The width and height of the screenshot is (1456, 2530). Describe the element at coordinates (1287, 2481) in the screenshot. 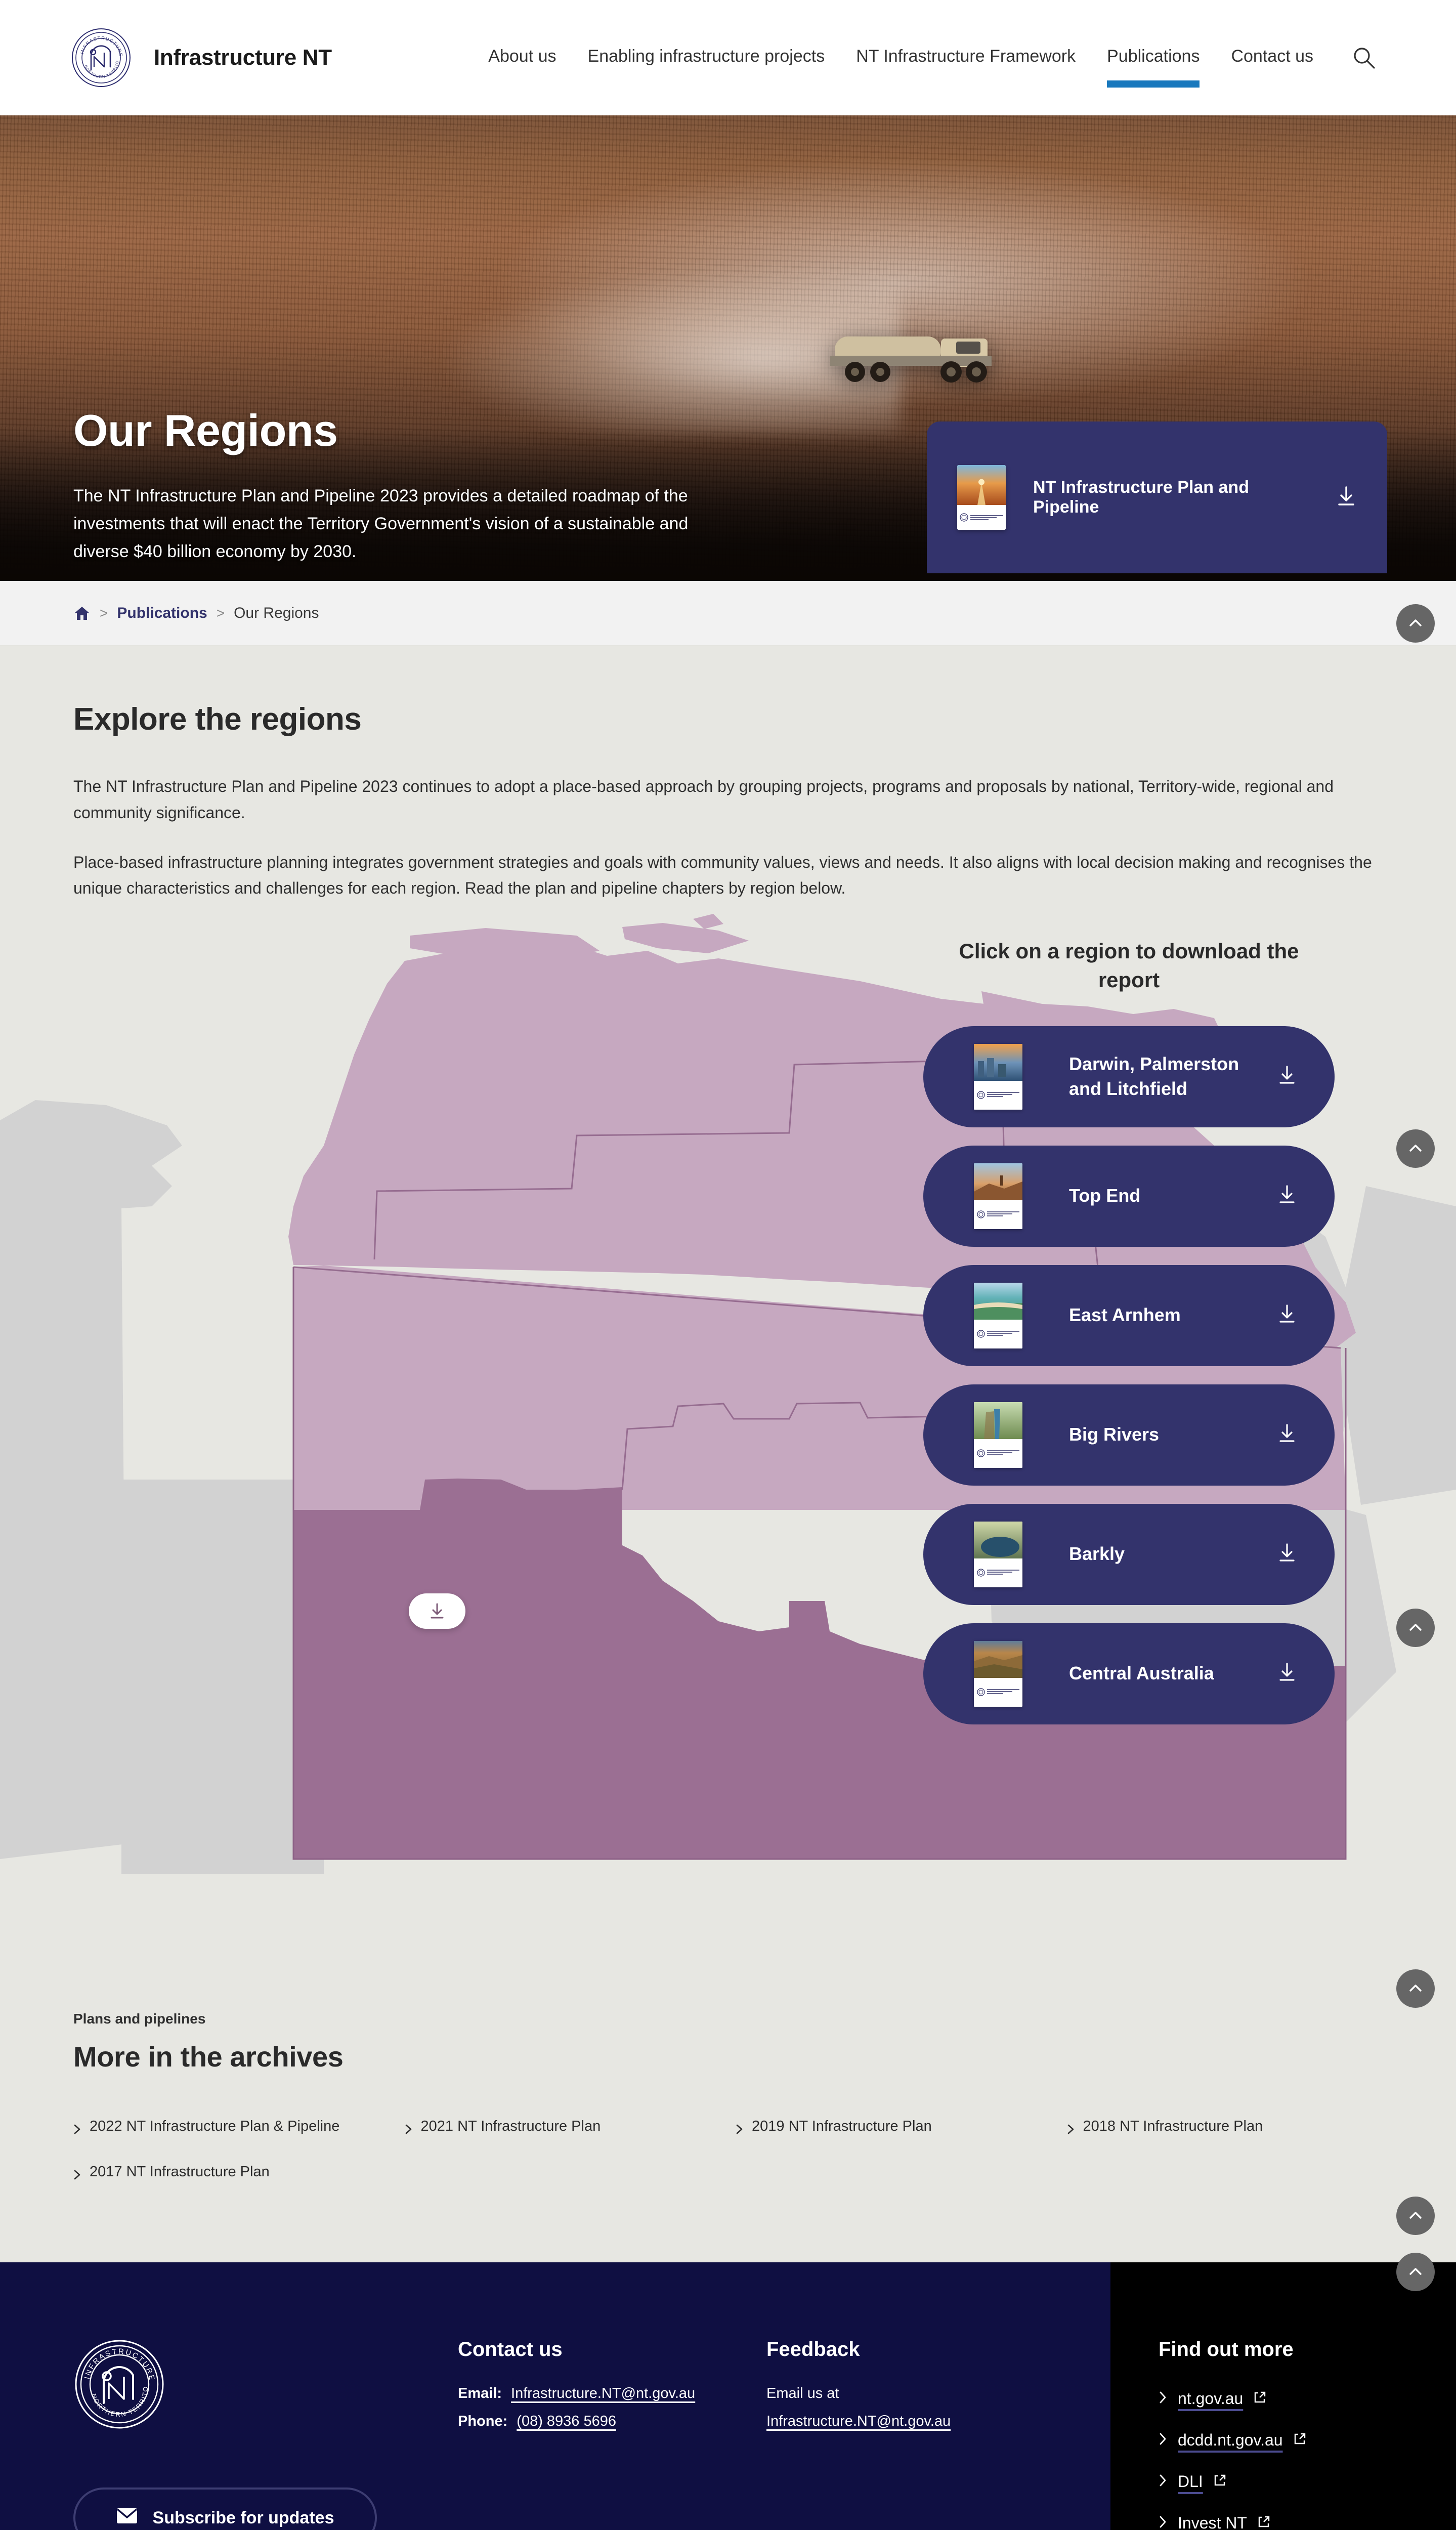

I see `find-out-more-link-dli: DLI` at that location.